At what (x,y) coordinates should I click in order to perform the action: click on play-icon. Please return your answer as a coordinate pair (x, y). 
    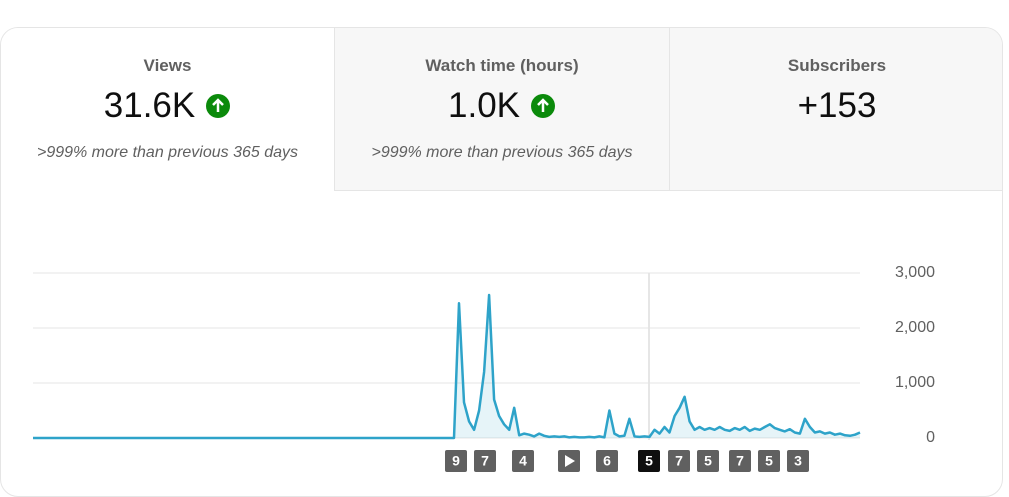
    Looking at the image, I should click on (570, 461).